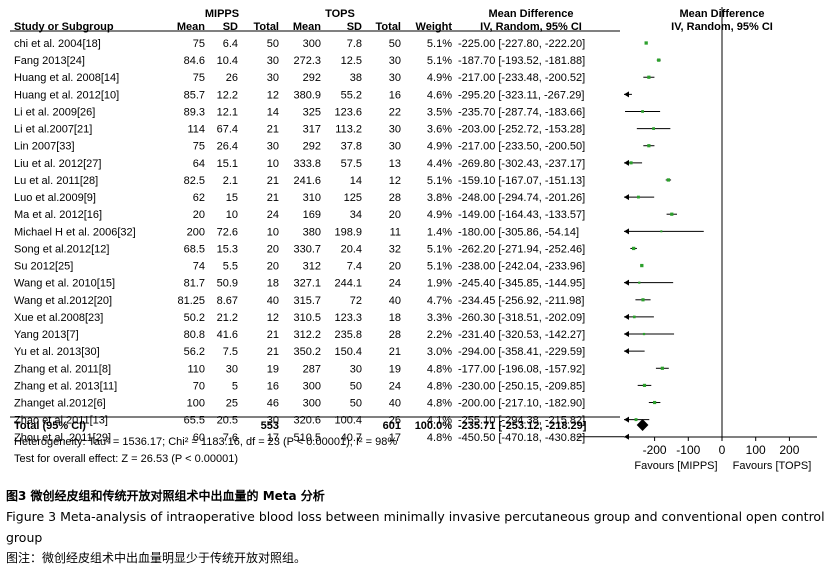 The image size is (833, 577). What do you see at coordinates (521, 112) in the screenshot?
I see `ci-value: -235.70 [-287.74, -183.66]` at bounding box center [521, 112].